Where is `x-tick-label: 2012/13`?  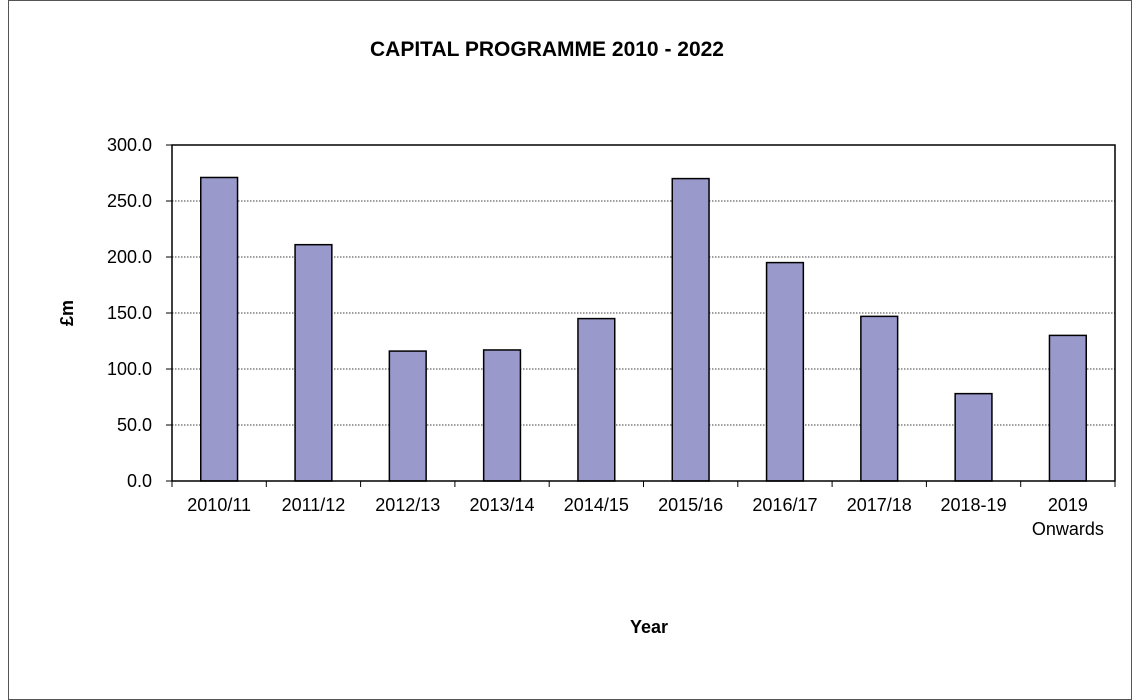
x-tick-label: 2012/13 is located at coordinates (407, 505).